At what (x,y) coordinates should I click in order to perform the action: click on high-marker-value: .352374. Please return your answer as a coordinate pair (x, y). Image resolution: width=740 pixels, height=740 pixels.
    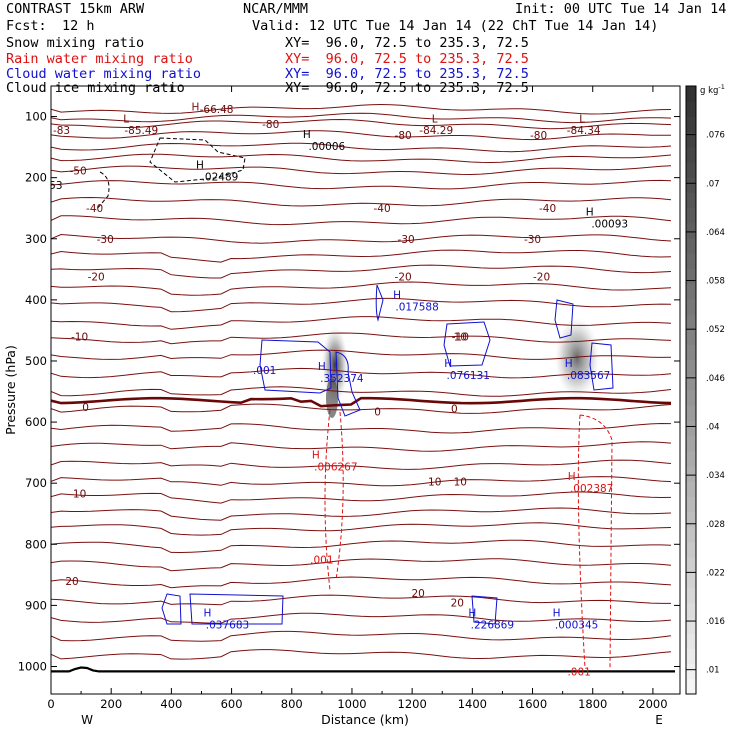
    Looking at the image, I should click on (342, 379).